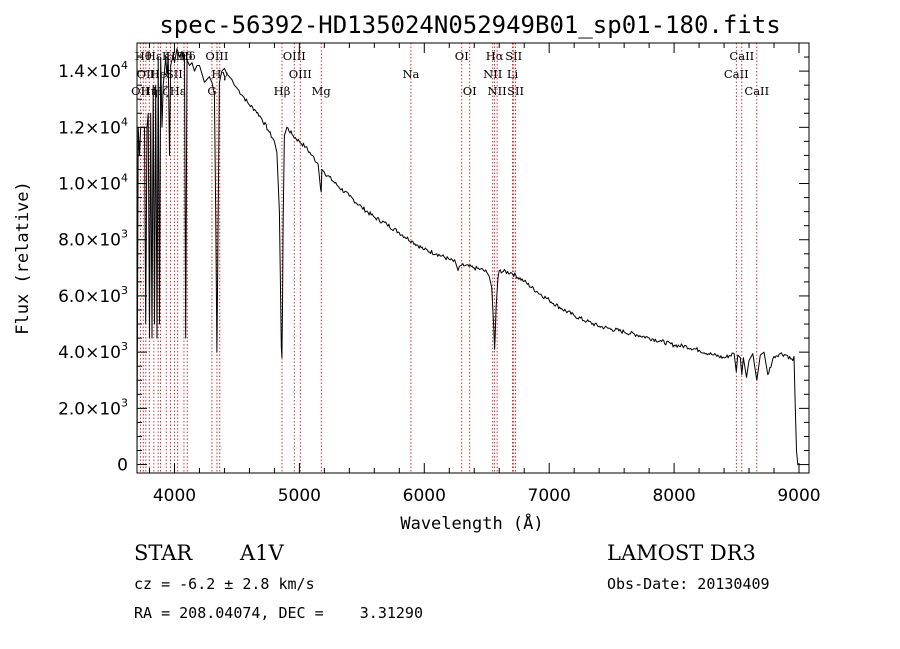 The image size is (900, 649). Describe the element at coordinates (163, 553) in the screenshot. I see `object-class: STAR` at that location.